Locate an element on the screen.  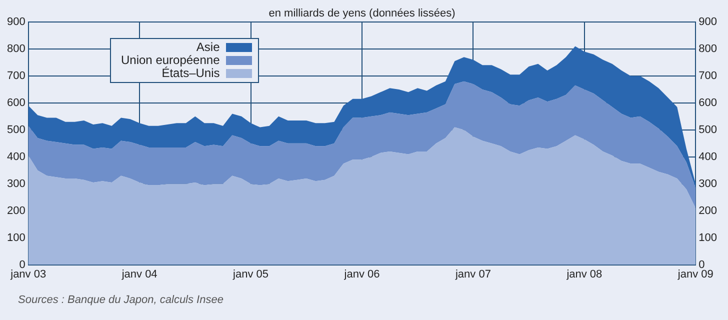
legend-label: États–Unis is located at coordinates (191, 73).